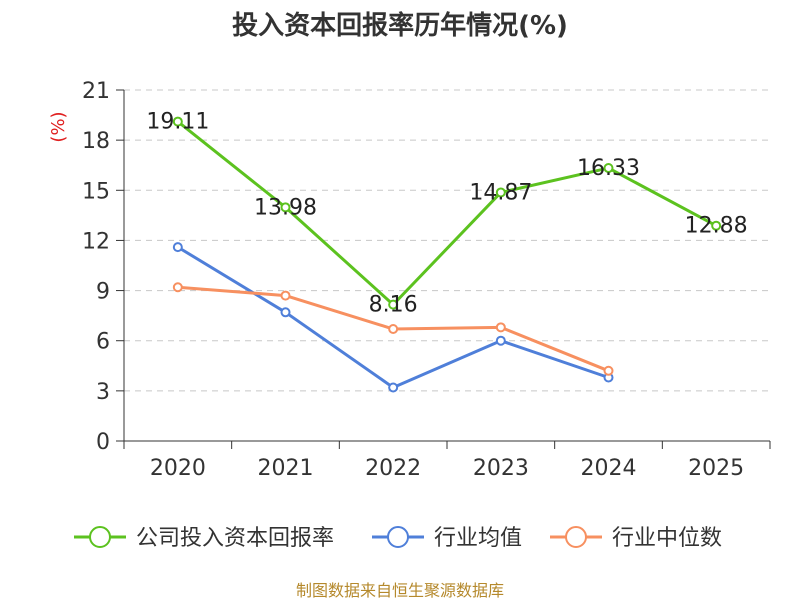 This screenshot has width=800, height=600. What do you see at coordinates (667, 538) in the screenshot?
I see `legend-label: 行业中位数` at bounding box center [667, 538].